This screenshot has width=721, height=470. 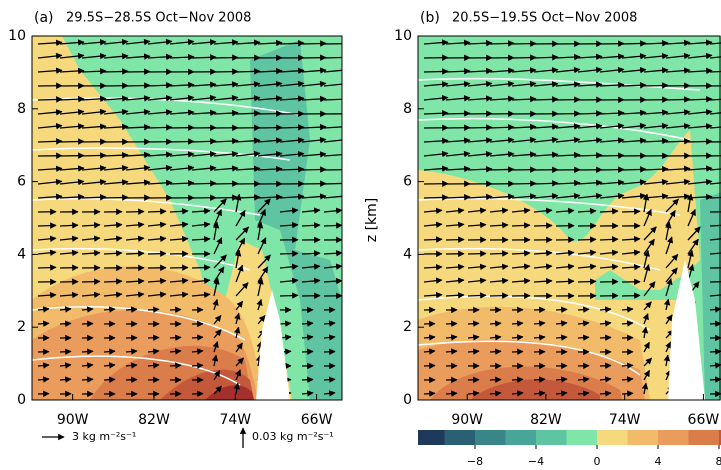 I want to click on colorbar, so click(x=569, y=437).